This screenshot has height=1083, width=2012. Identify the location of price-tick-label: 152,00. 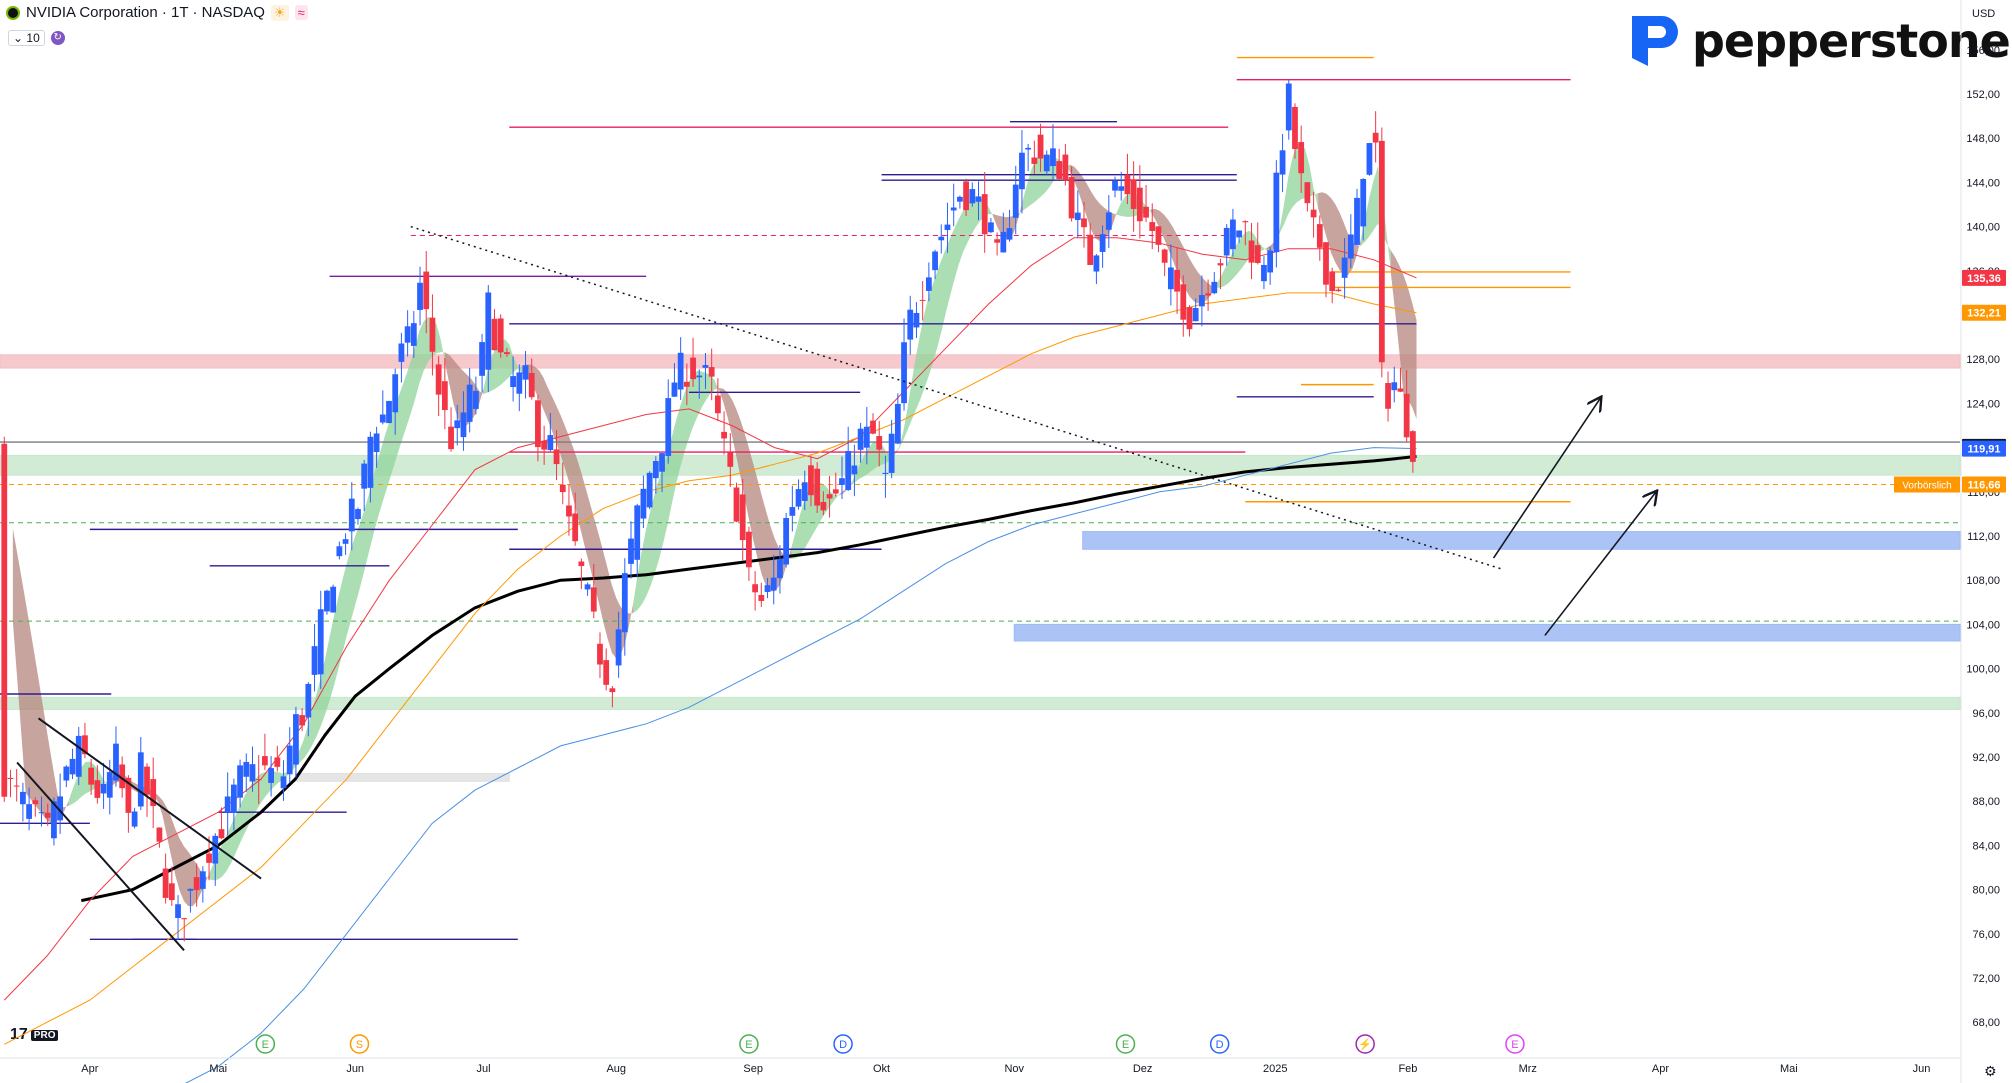
(1983, 95).